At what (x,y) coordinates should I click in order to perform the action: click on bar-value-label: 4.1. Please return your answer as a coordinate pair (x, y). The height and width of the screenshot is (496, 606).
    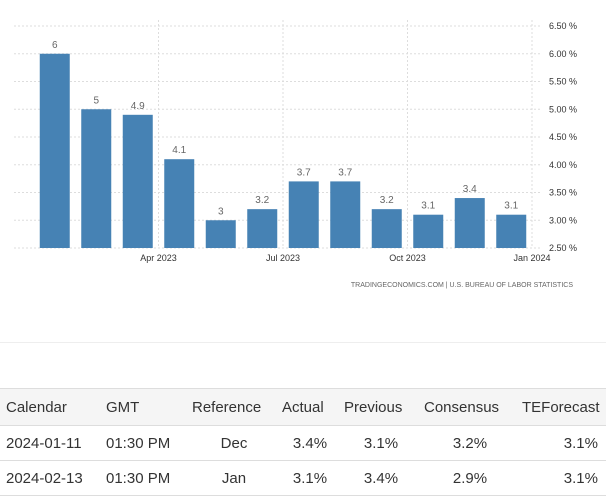
    Looking at the image, I should click on (179, 150).